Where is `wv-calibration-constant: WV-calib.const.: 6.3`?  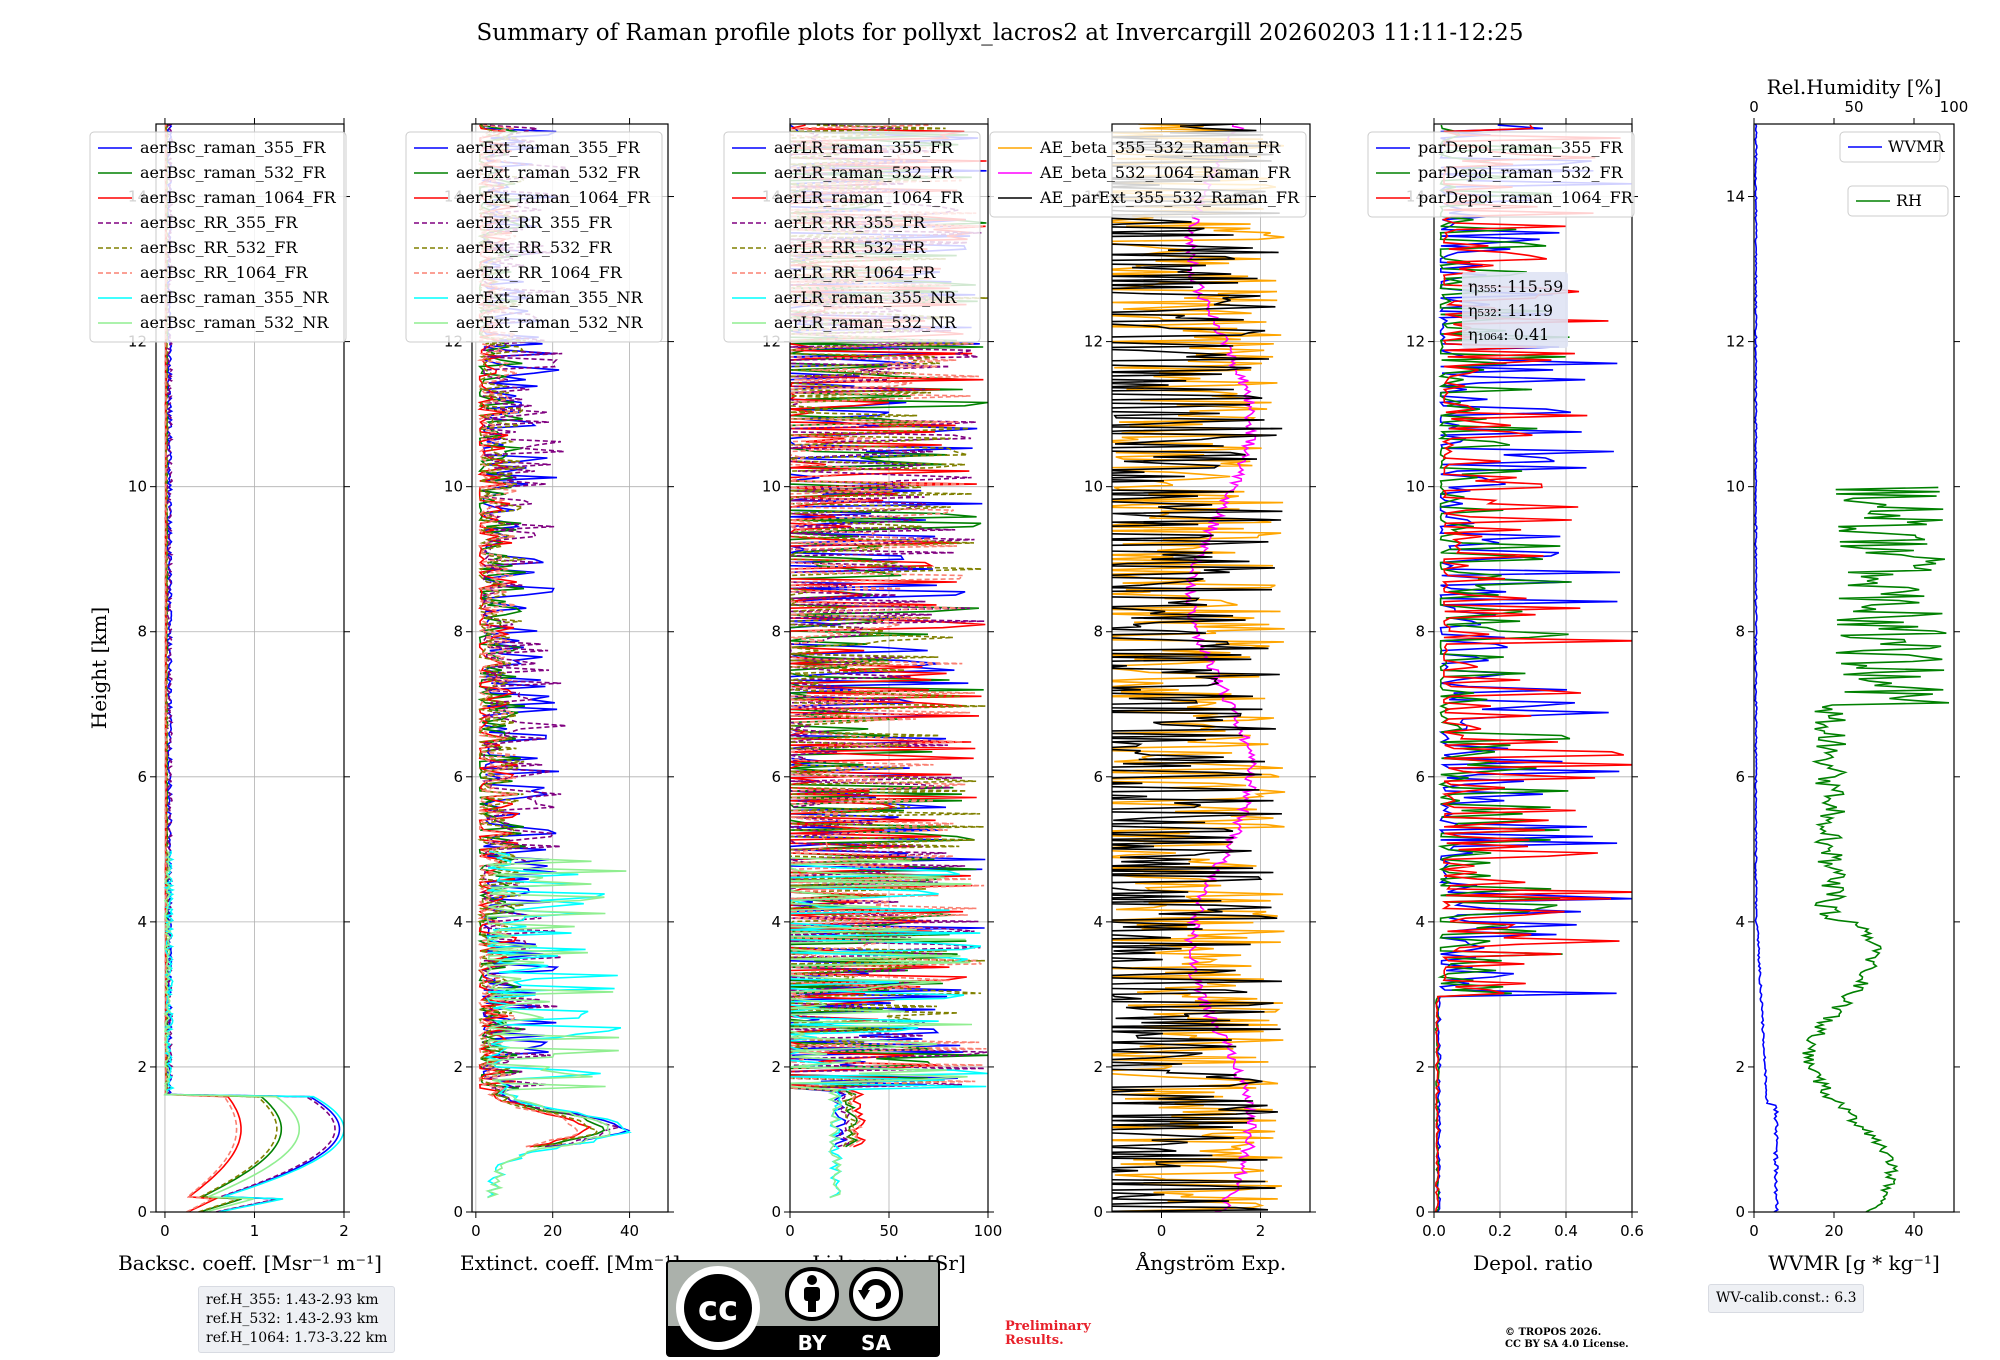 wv-calibration-constant: WV-calib.const.: 6.3 is located at coordinates (1786, 1298).